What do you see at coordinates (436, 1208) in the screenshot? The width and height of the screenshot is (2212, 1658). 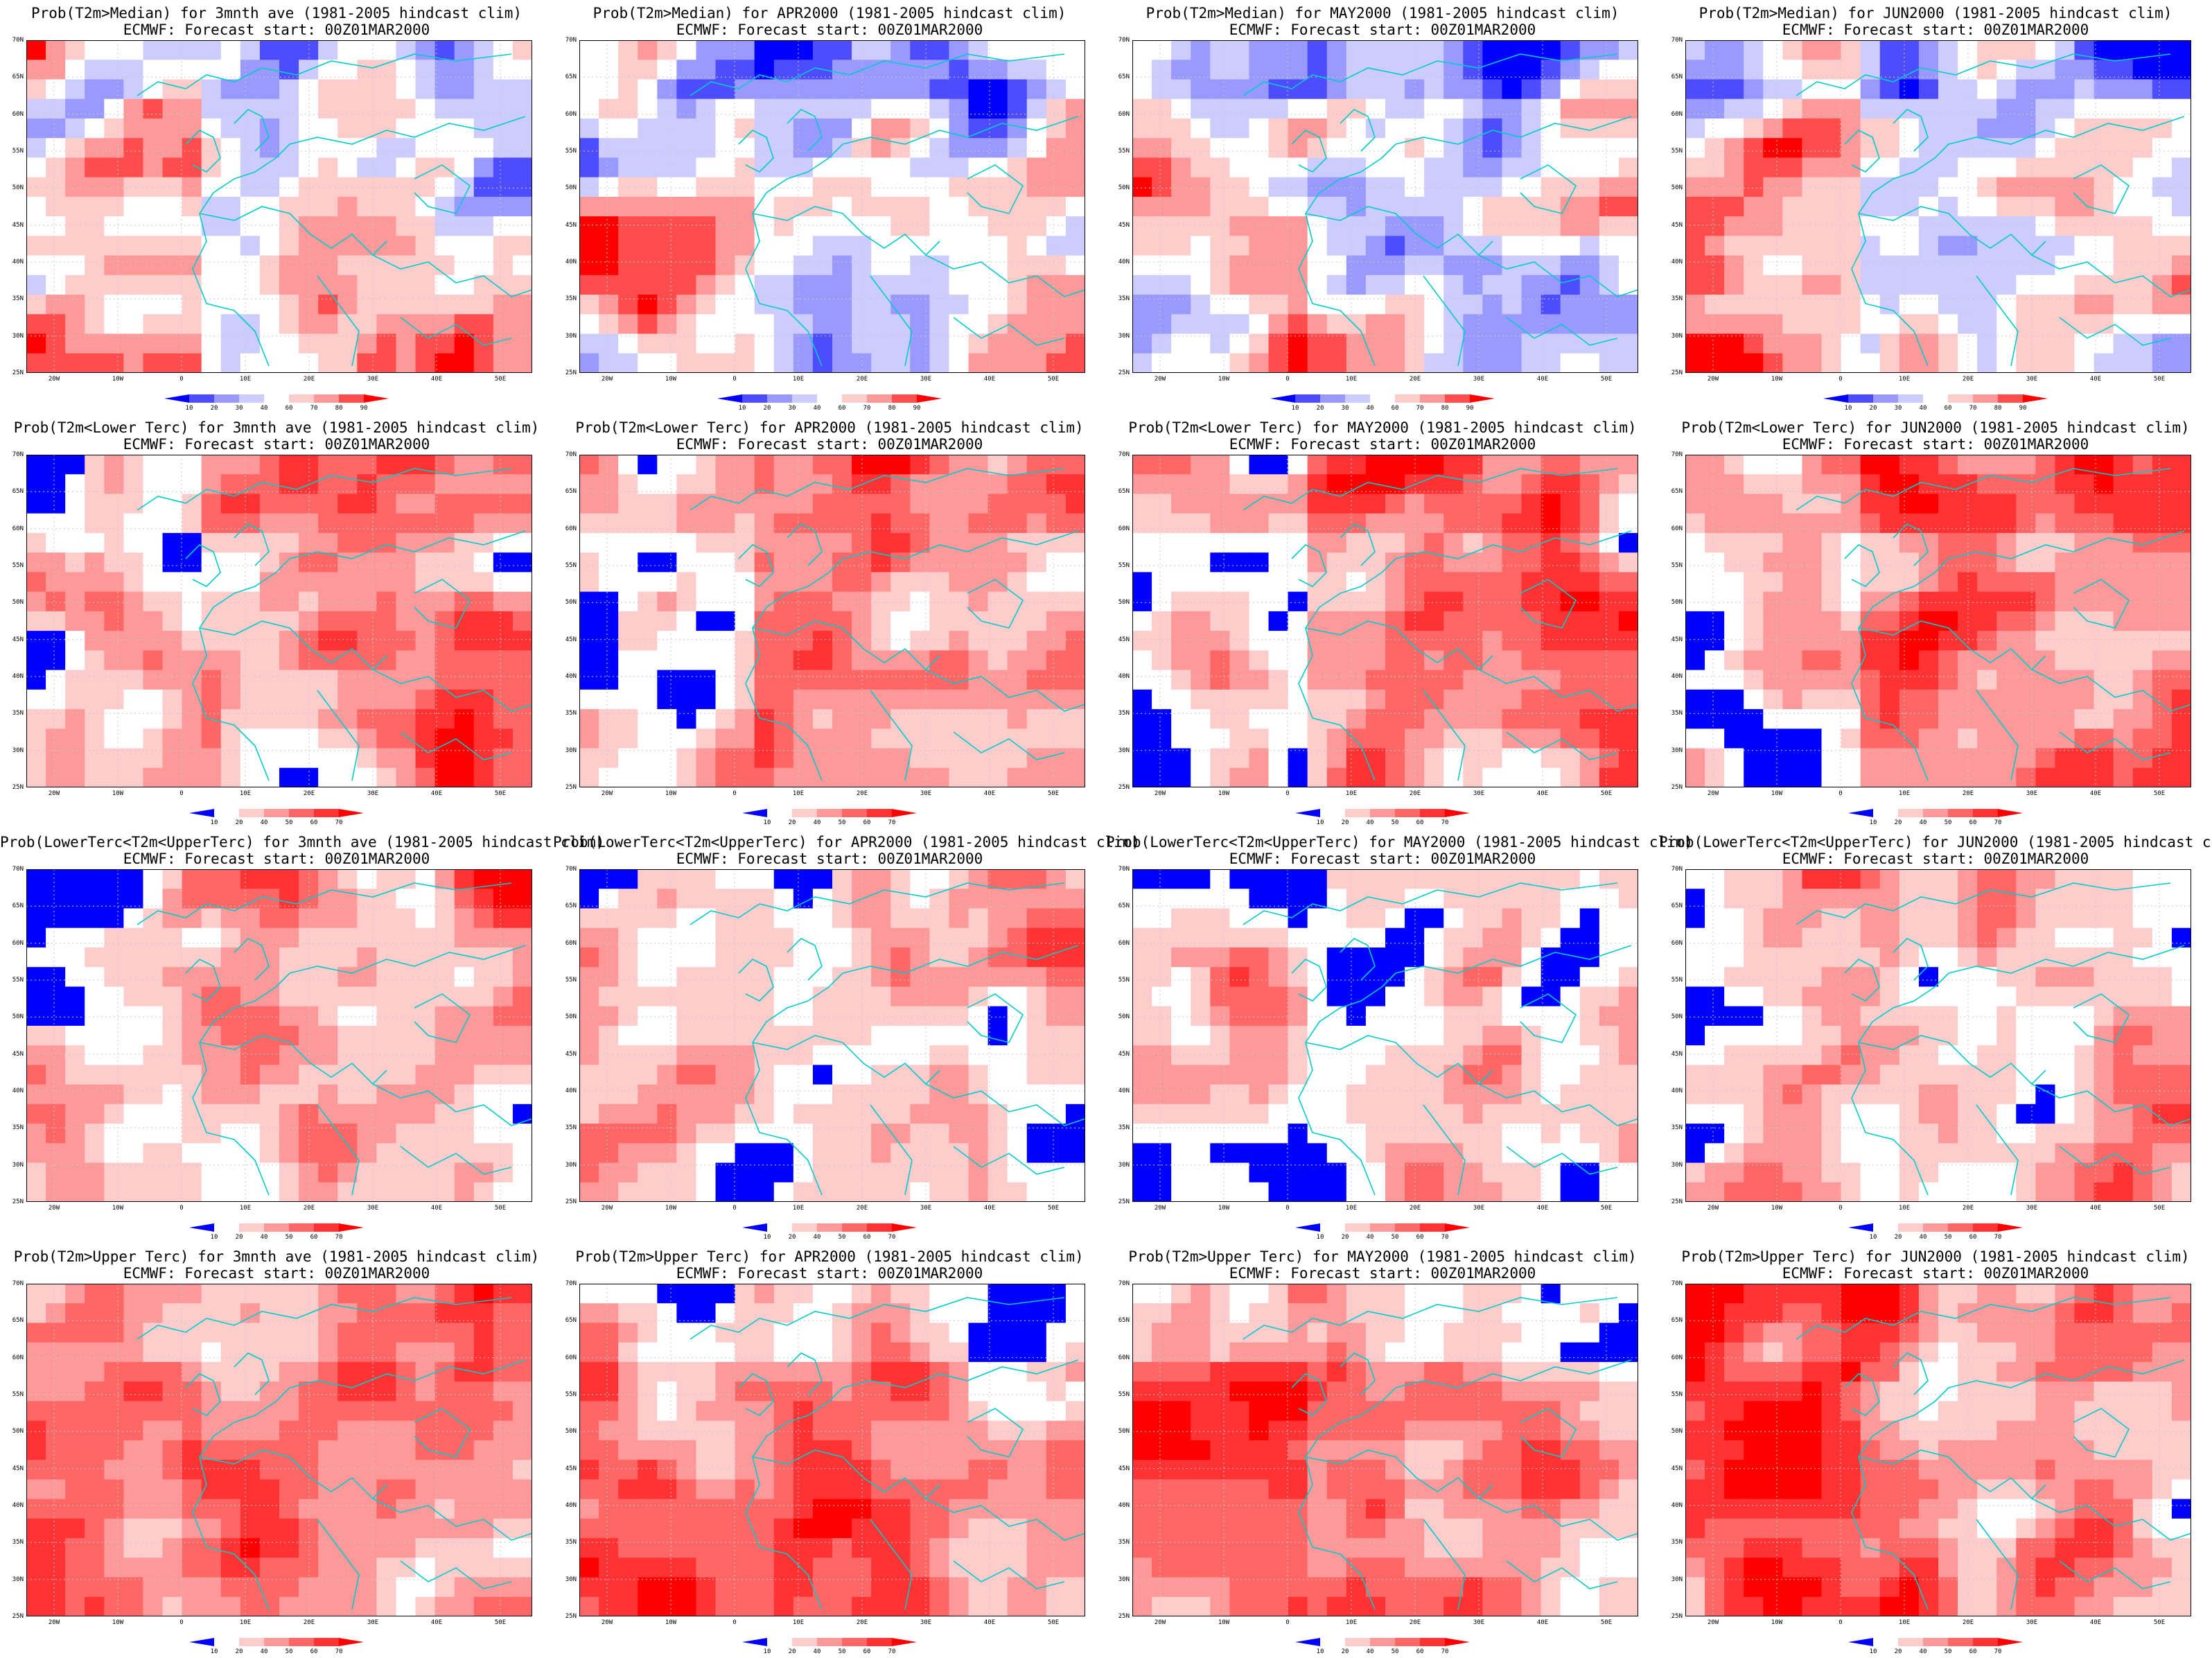 I see `longitude-label: 40E` at bounding box center [436, 1208].